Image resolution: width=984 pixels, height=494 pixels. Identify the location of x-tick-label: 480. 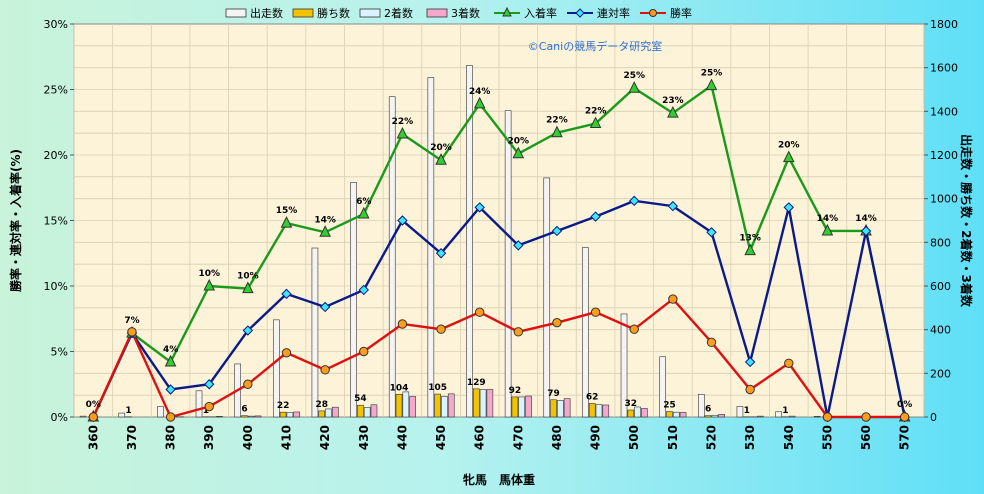
(557, 437).